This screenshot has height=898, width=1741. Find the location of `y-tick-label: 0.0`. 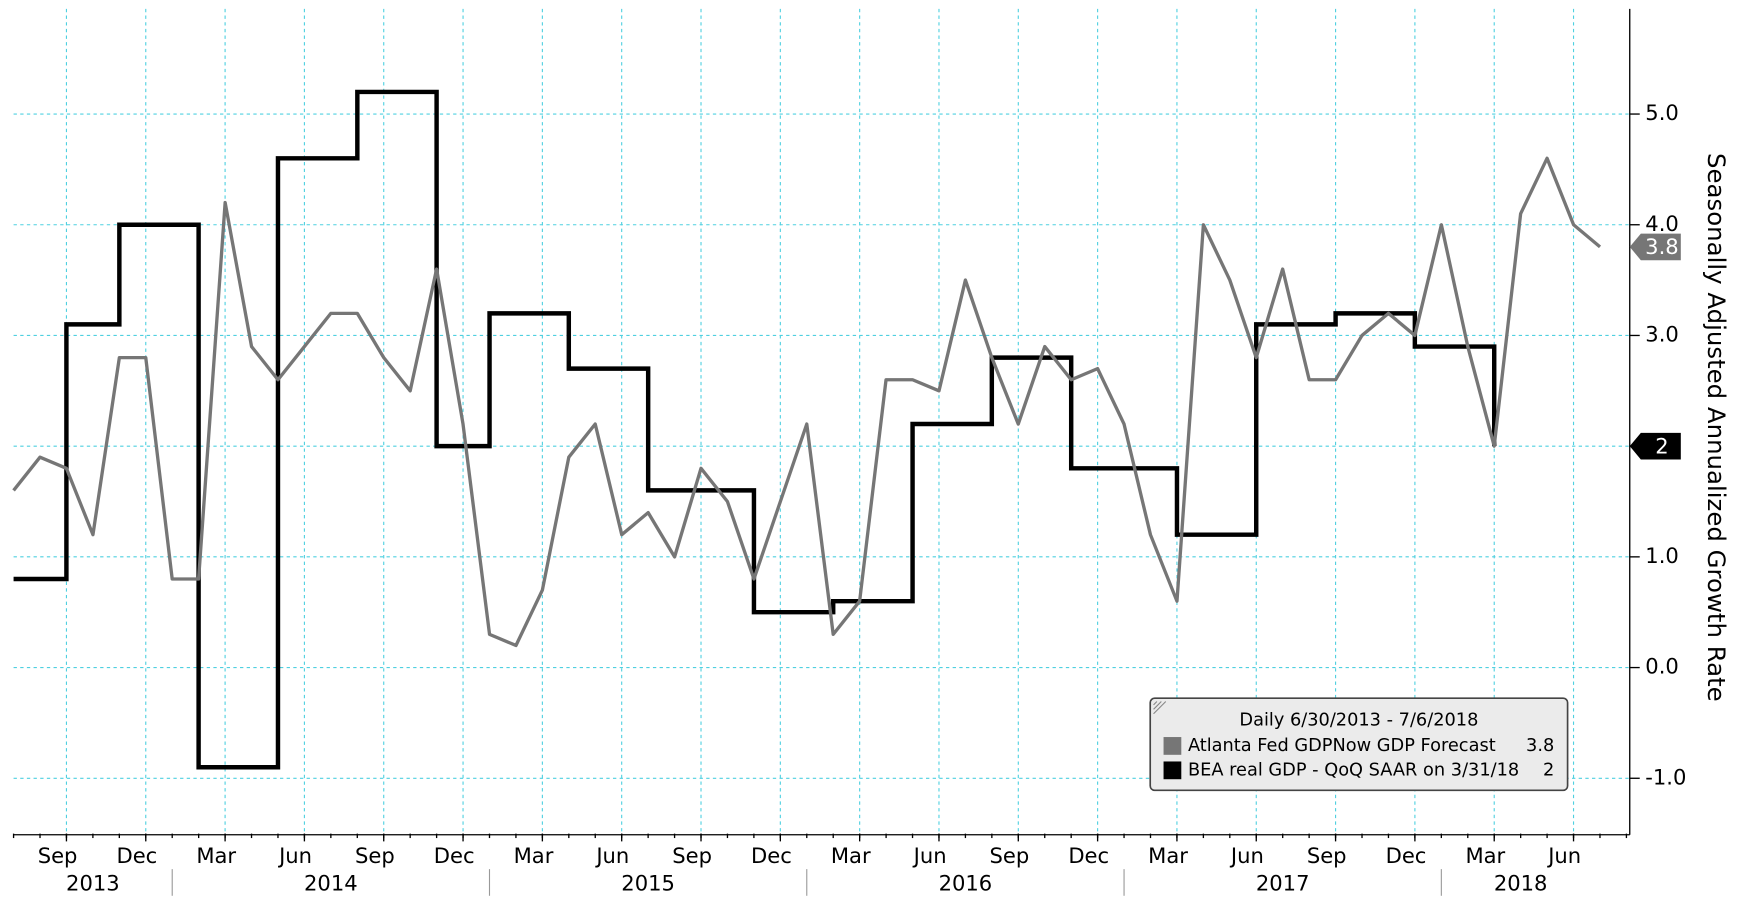

y-tick-label: 0.0 is located at coordinates (1662, 666).